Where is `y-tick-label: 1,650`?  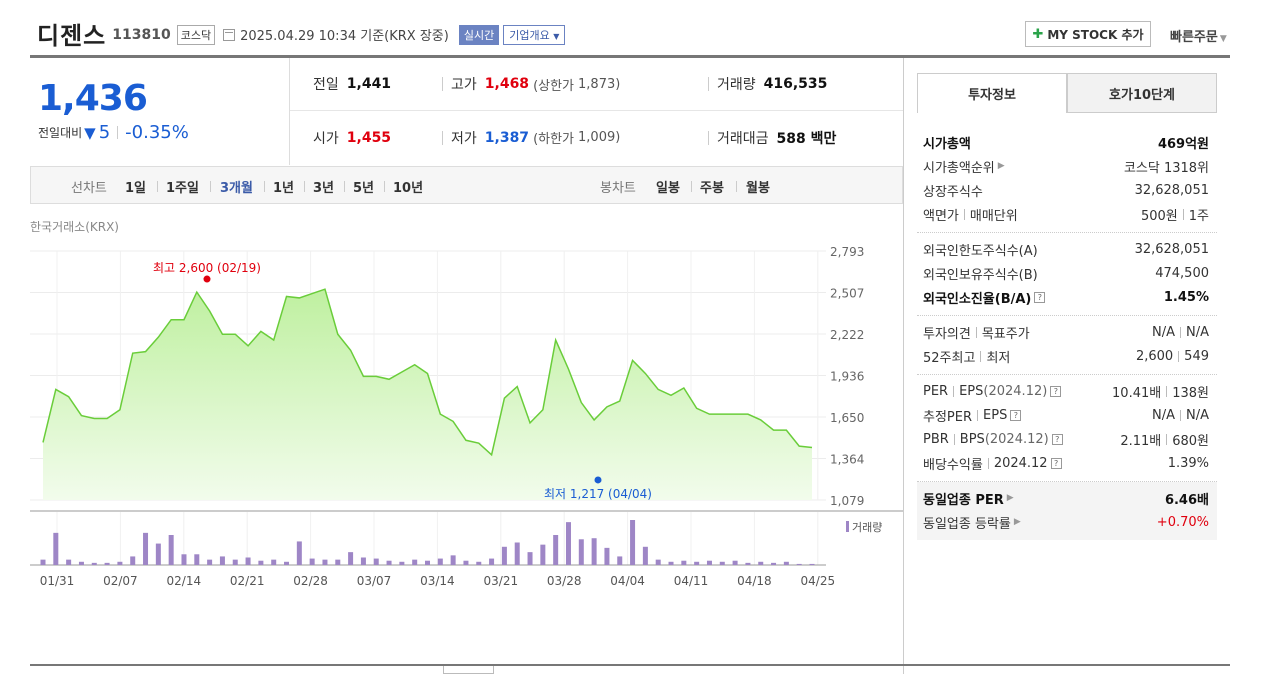
y-tick-label: 1,650 is located at coordinates (847, 418).